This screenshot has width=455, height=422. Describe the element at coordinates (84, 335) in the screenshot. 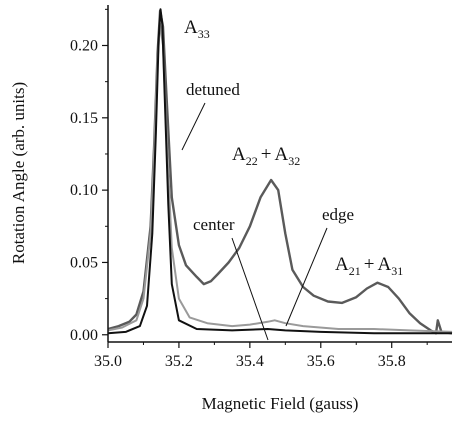

I see `y-tick-label: 0.00` at that location.